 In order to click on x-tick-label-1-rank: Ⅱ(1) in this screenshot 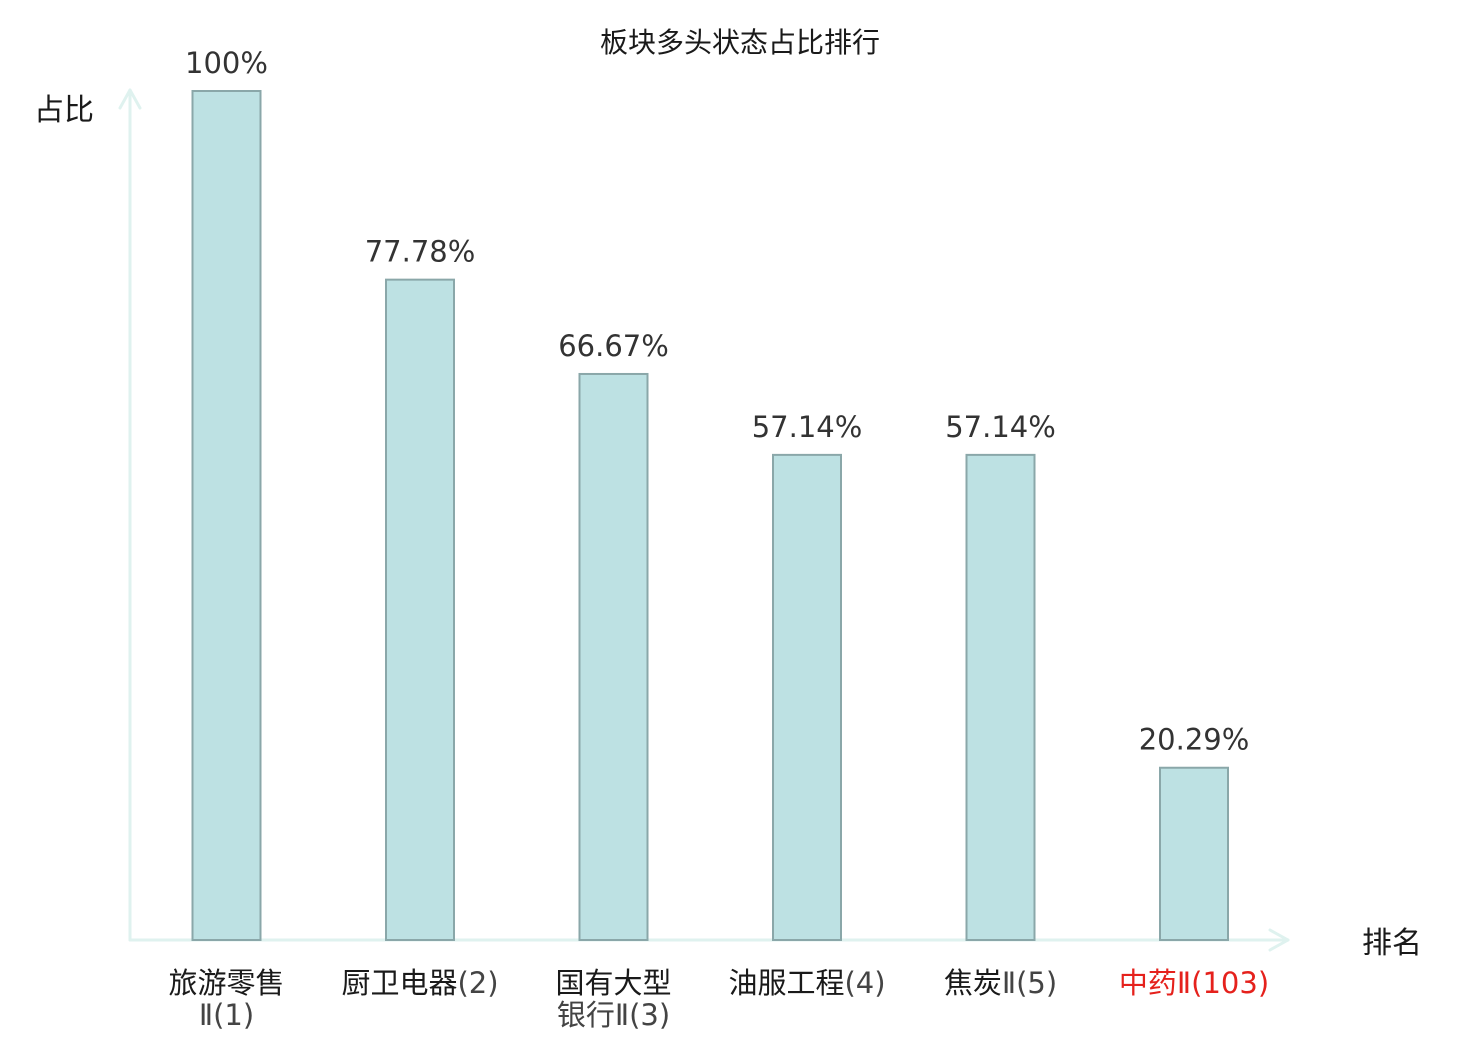, I will do `click(226, 1015)`.